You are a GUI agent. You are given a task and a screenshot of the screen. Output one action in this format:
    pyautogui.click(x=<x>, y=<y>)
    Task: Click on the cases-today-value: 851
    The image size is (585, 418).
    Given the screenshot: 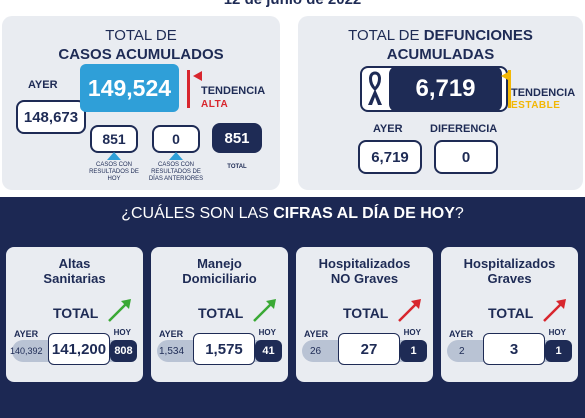 What is the action you would take?
    pyautogui.click(x=114, y=139)
    